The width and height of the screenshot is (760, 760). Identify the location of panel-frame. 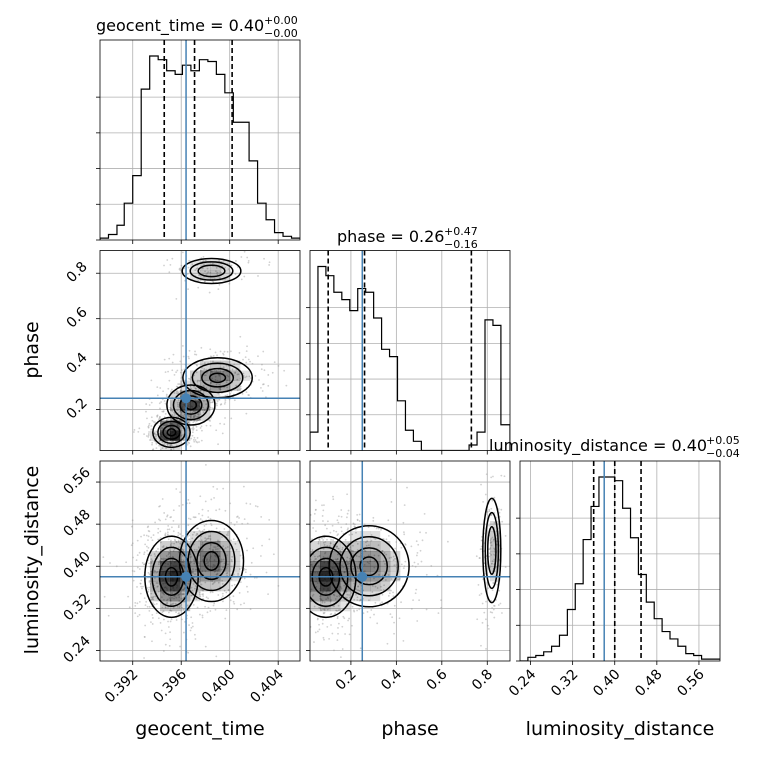
(410, 561).